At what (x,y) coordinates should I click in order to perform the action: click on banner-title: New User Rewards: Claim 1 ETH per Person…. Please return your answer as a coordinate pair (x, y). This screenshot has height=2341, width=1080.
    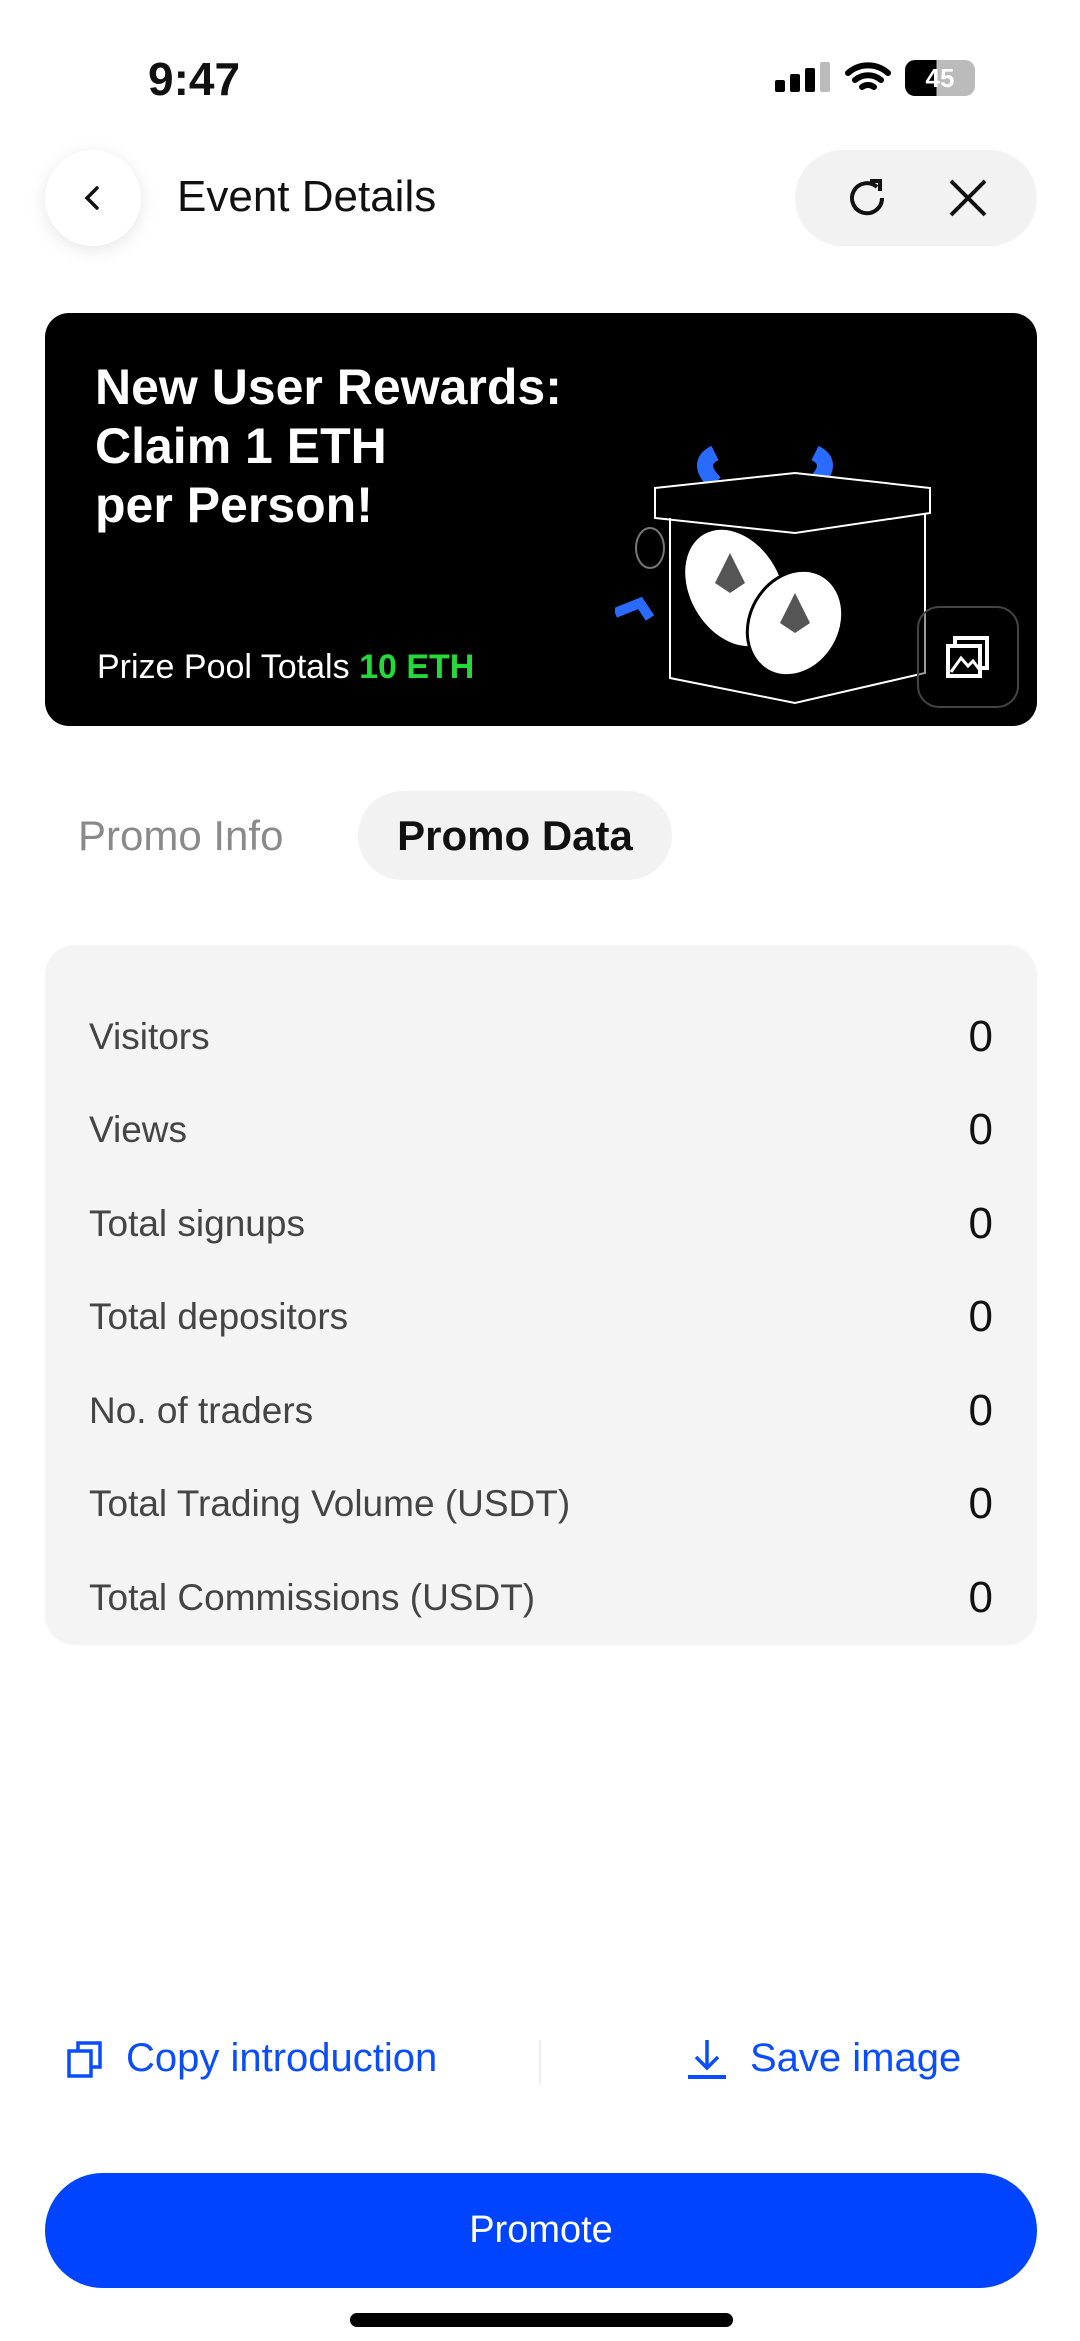
    Looking at the image, I should click on (375, 446).